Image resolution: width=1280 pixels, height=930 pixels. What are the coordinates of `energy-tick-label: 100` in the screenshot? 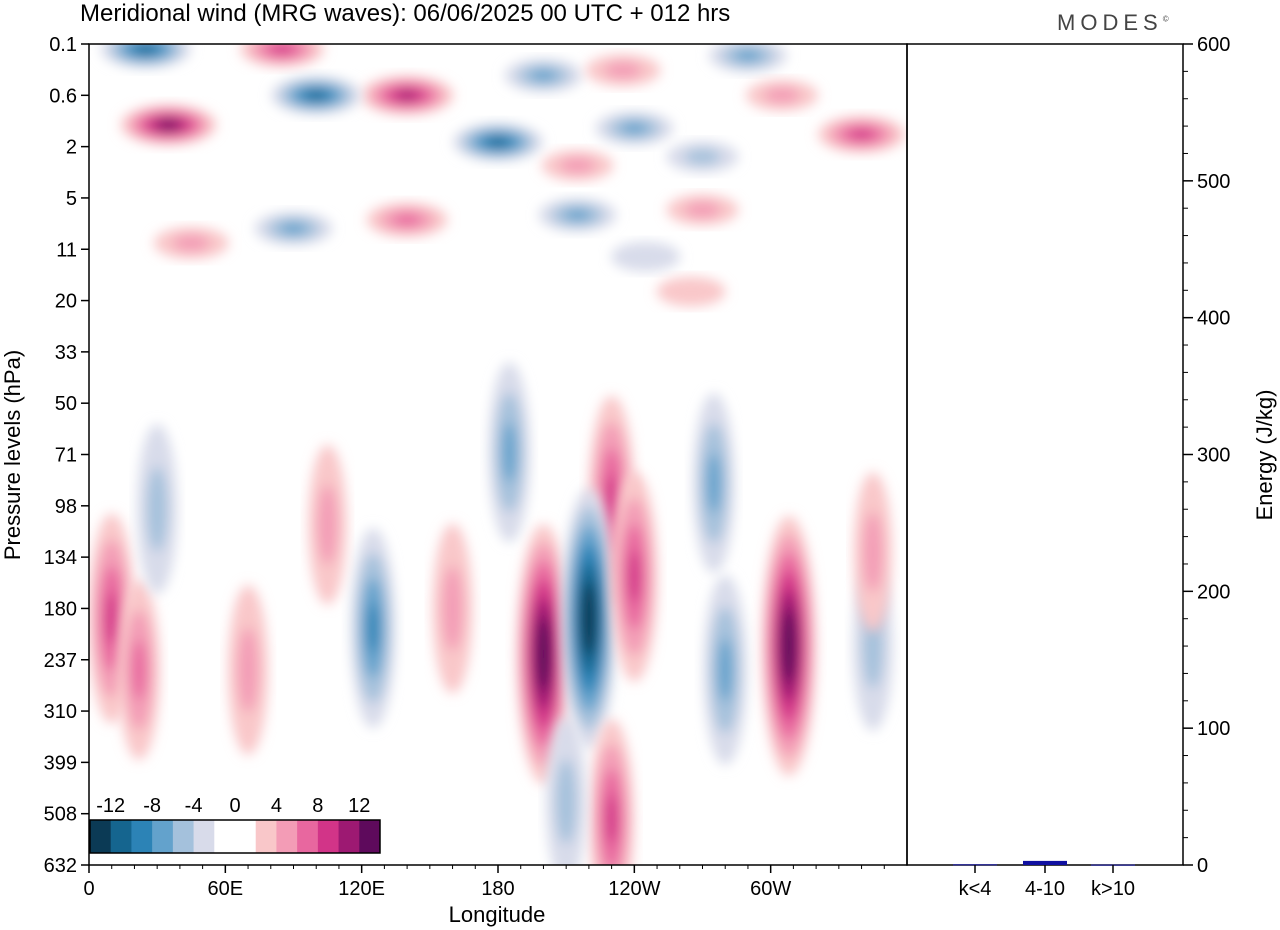 It's located at (1213, 729).